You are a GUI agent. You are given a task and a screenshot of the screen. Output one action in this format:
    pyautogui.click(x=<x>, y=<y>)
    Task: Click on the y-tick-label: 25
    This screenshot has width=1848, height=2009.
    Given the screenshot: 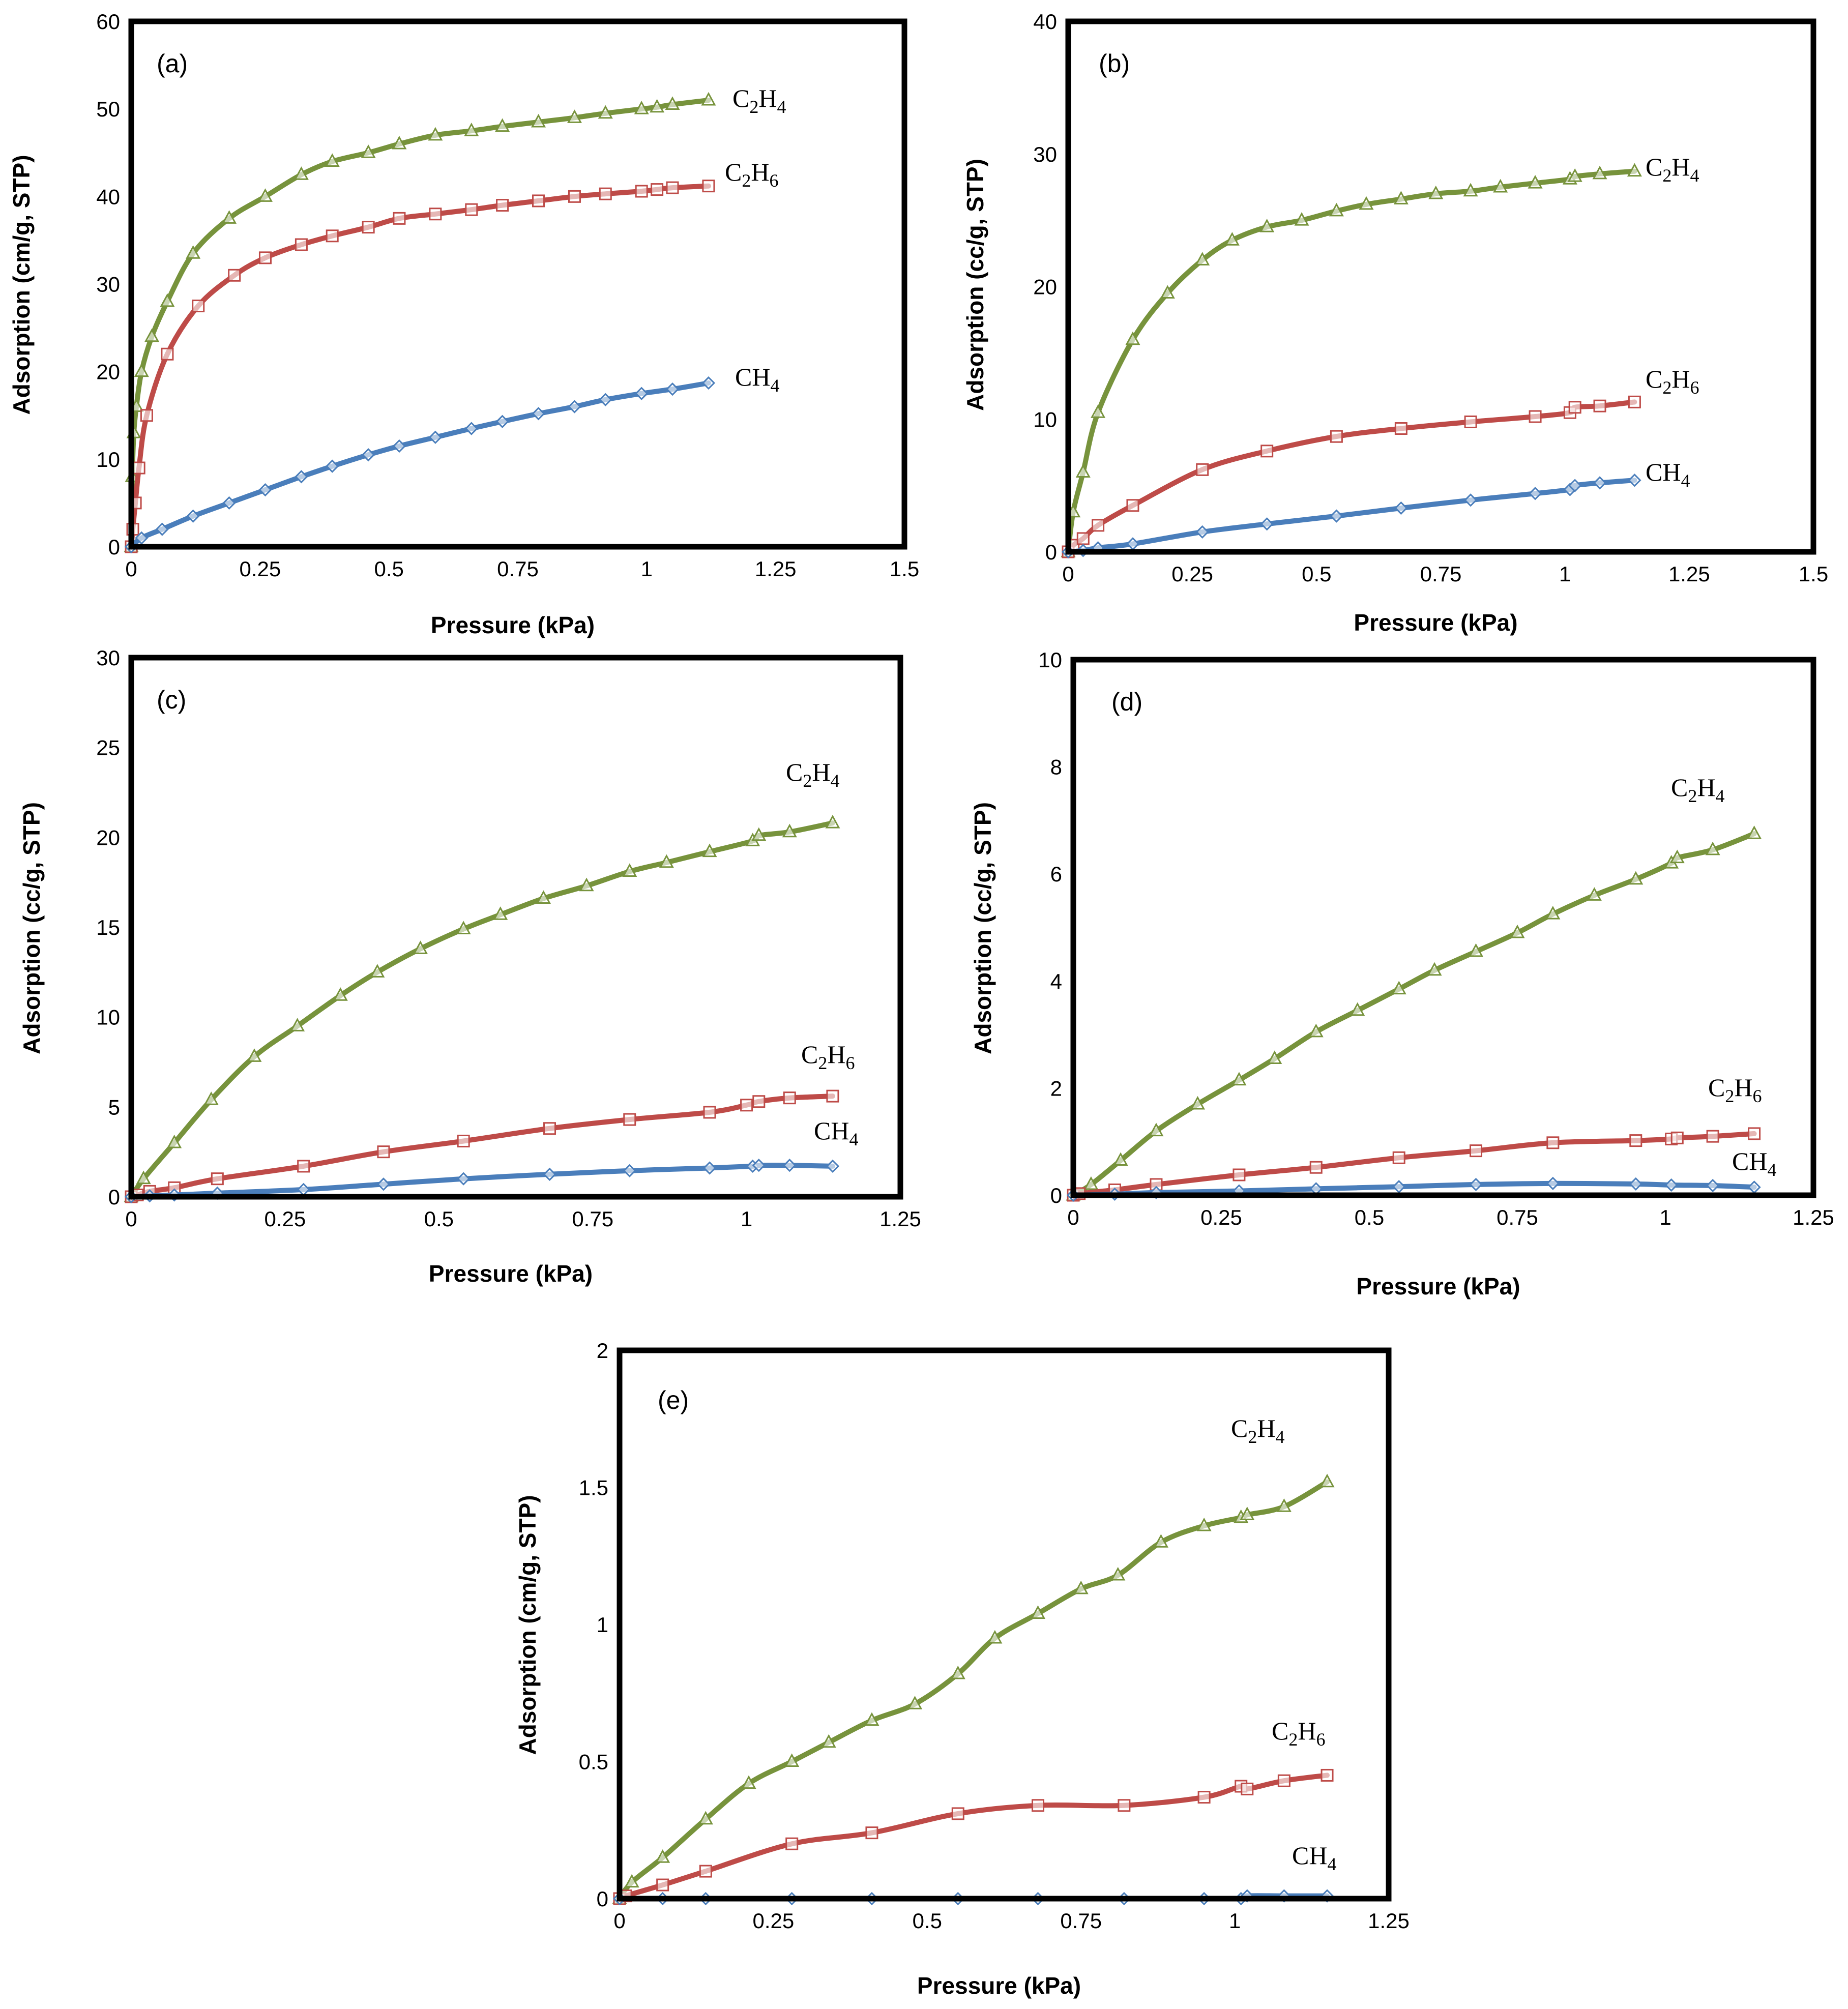 What is the action you would take?
    pyautogui.click(x=108, y=748)
    